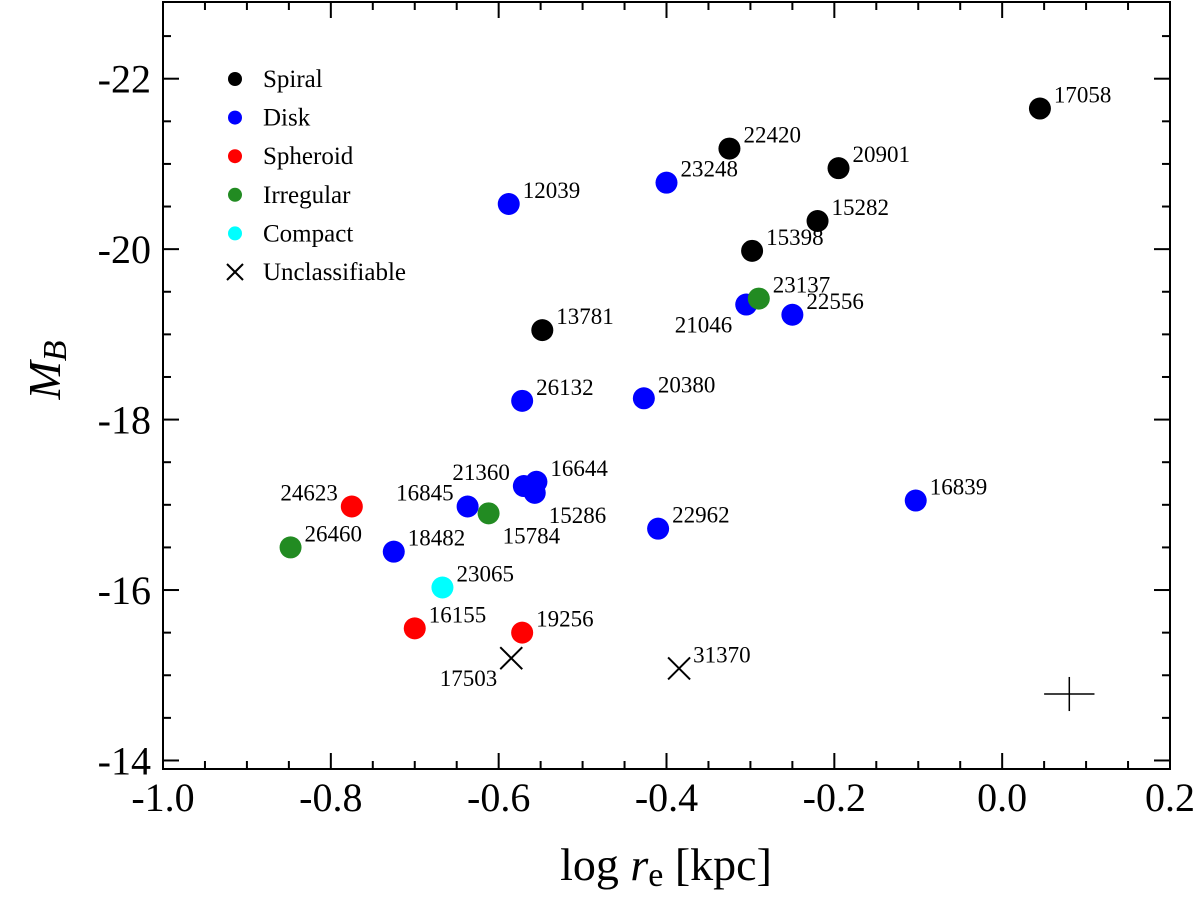 The image size is (1200, 897). What do you see at coordinates (309, 493) in the screenshot?
I see `point-label: 24623` at bounding box center [309, 493].